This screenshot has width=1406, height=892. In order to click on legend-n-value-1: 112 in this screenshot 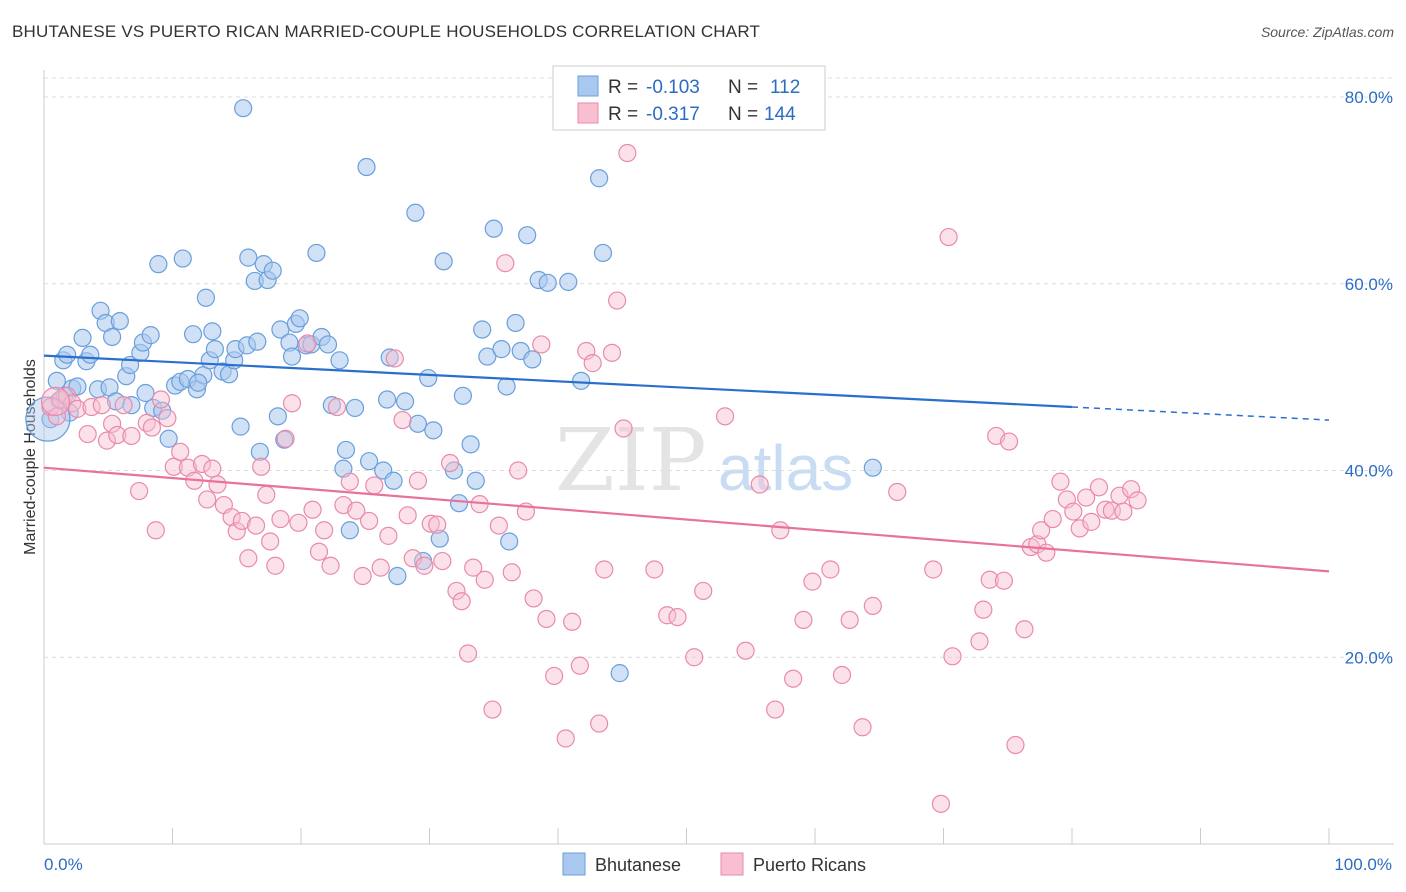, I will do `click(785, 87)`.